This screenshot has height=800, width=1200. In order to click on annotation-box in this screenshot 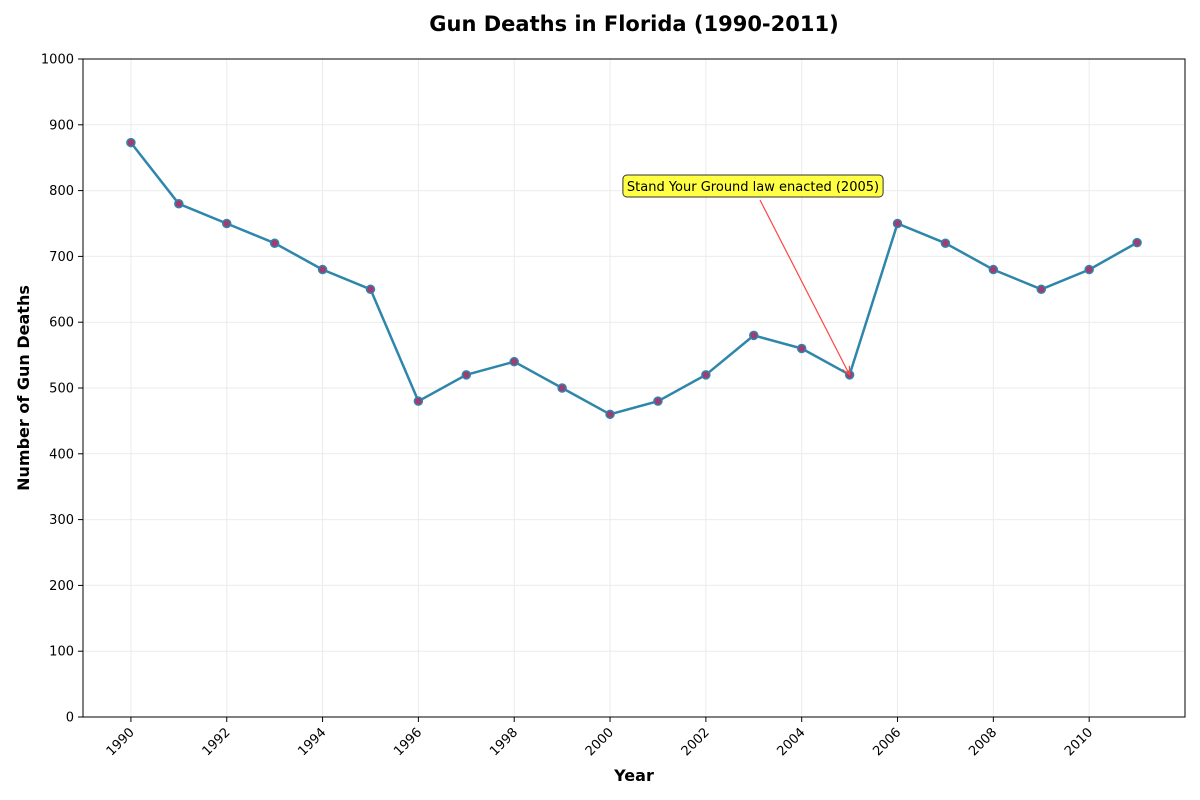, I will do `click(753, 186)`.